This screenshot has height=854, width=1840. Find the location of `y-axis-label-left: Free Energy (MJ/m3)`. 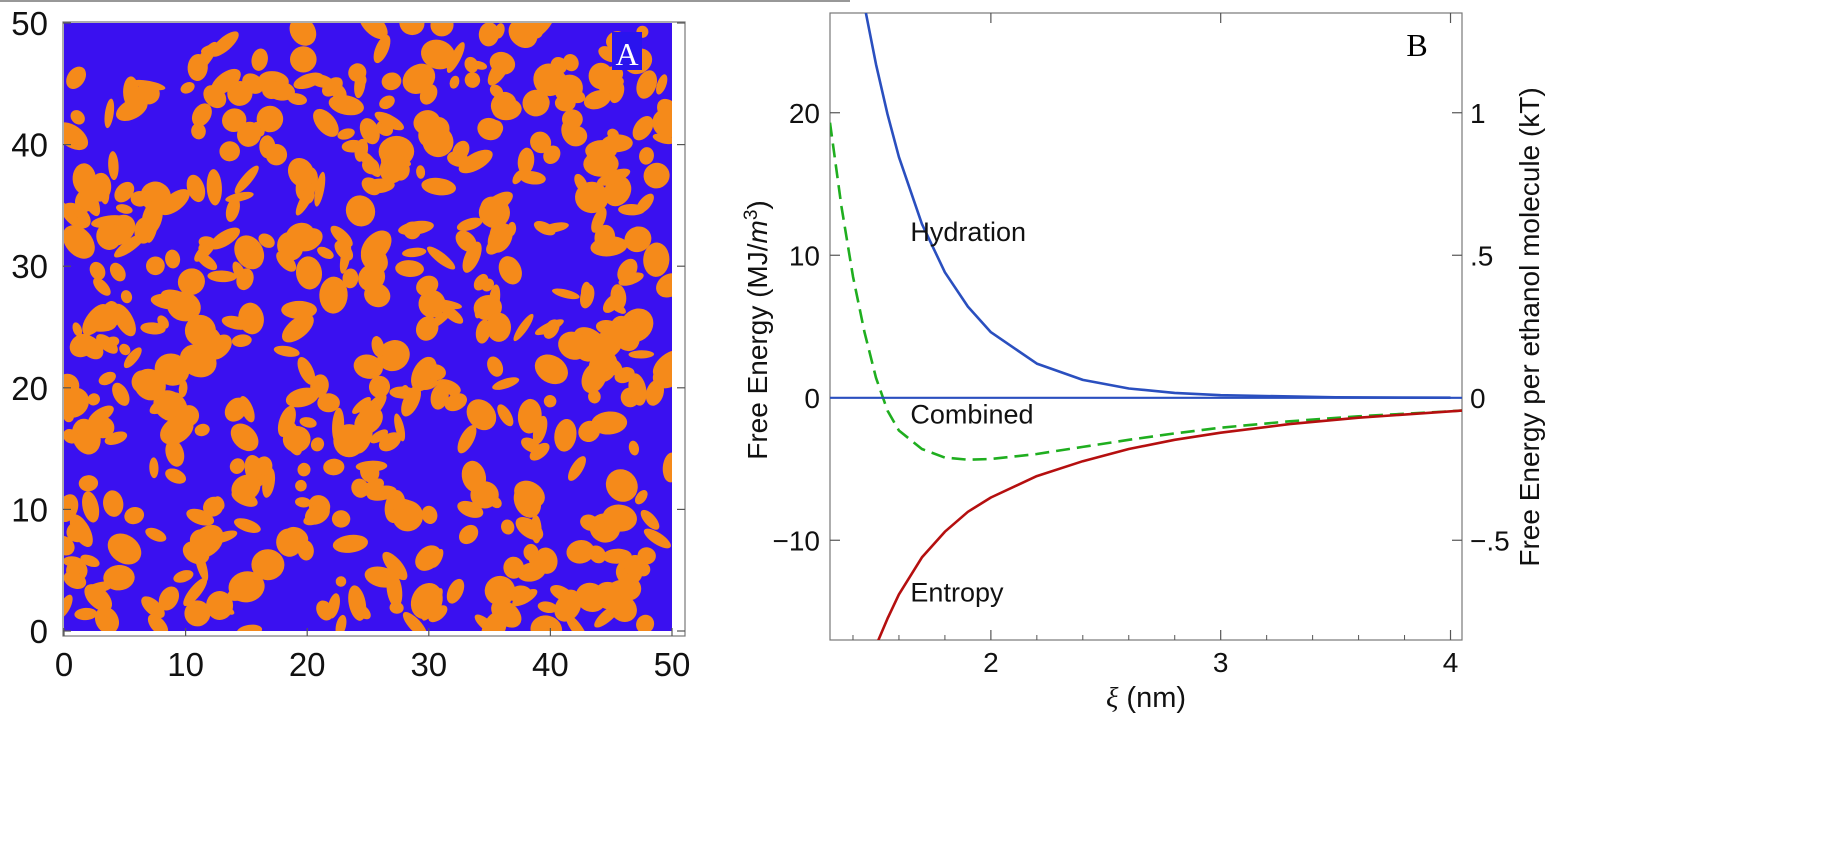

y-axis-label-left: Free Energy (MJ/m3) is located at coordinates (757, 330).